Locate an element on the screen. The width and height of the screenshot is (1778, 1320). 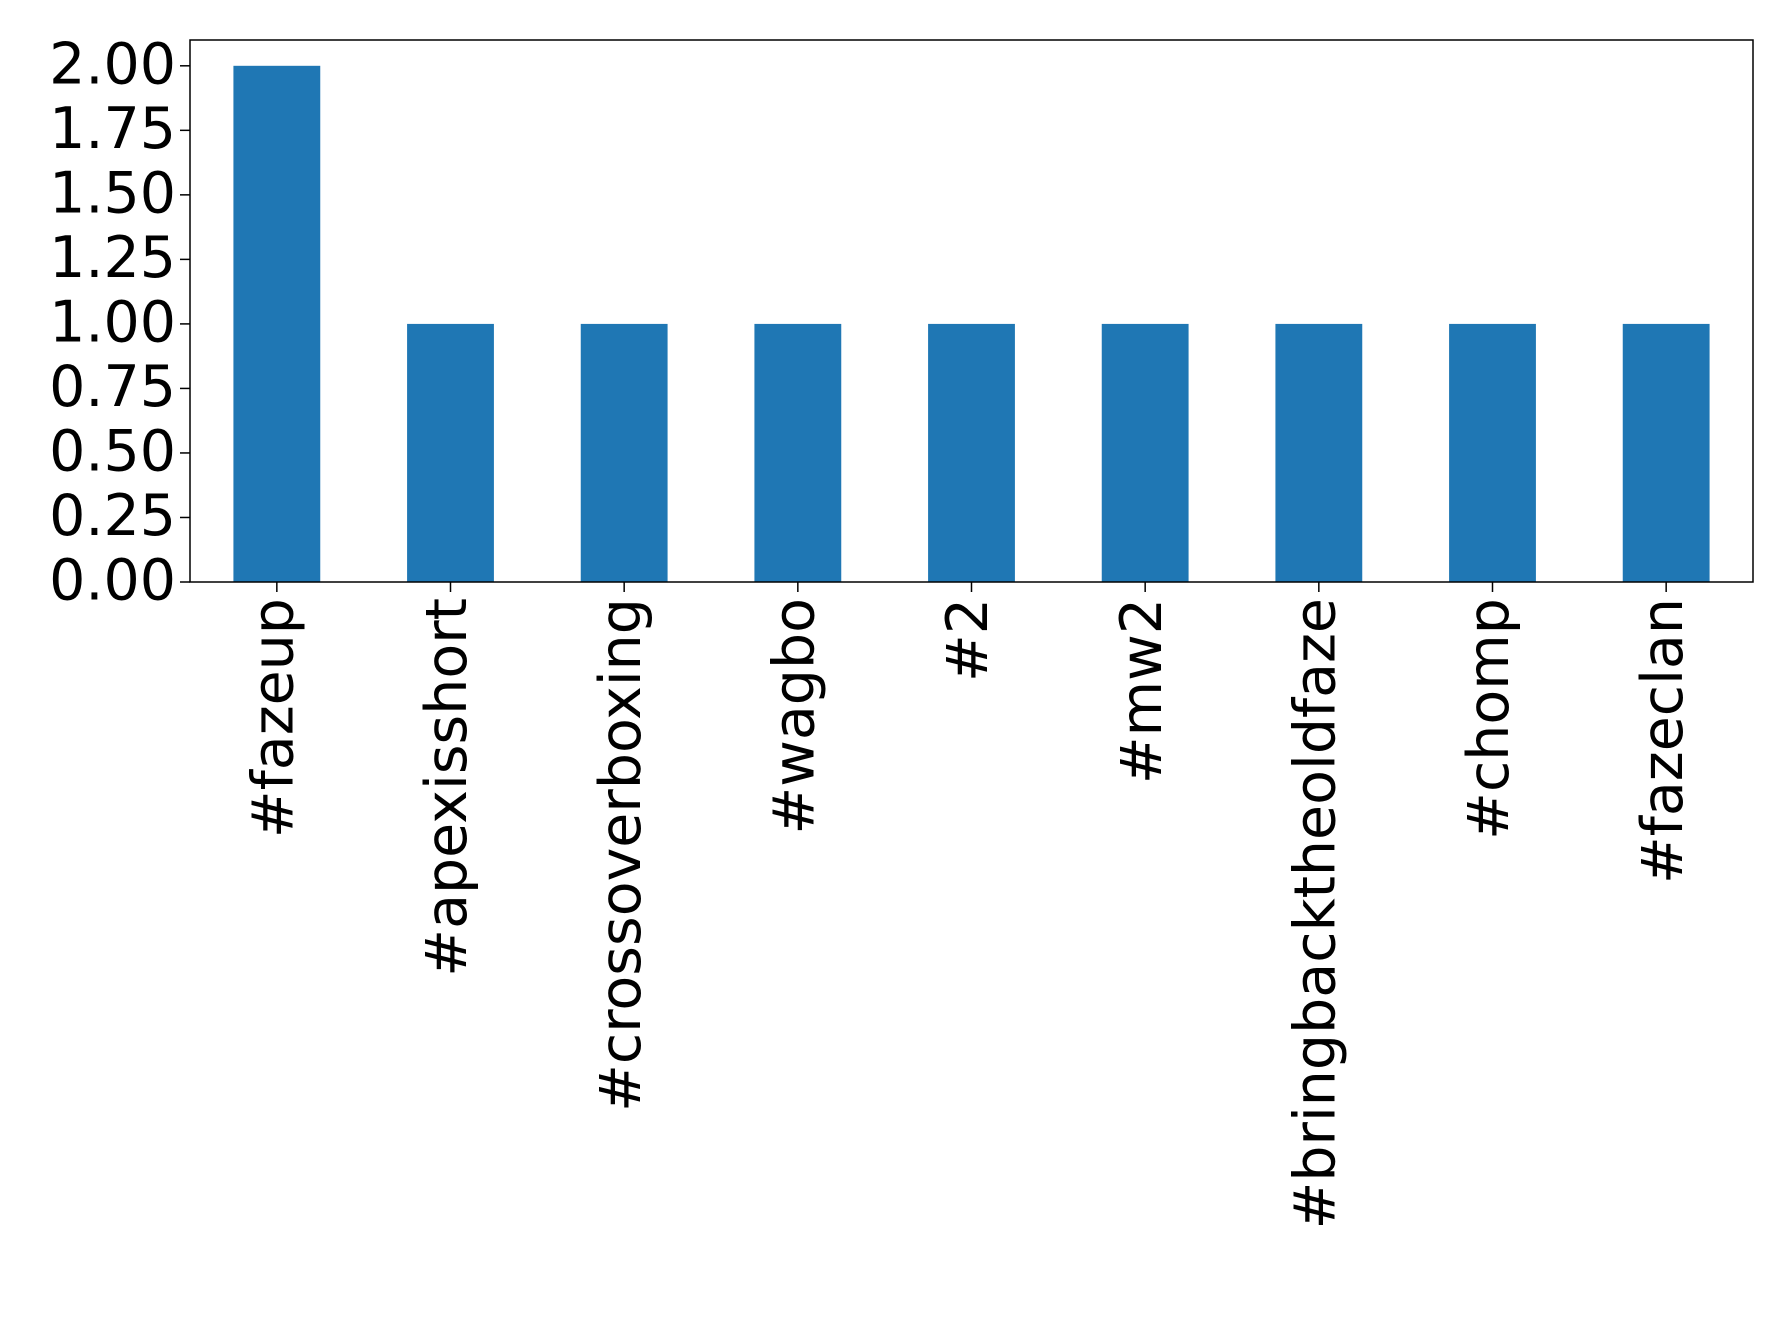
y-tick-label: 1.00 is located at coordinates (112, 323).